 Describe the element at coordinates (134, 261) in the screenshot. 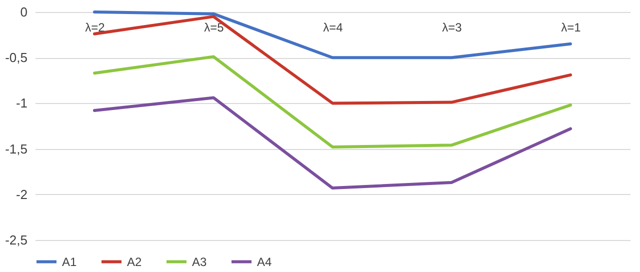

I see `legend-label: A2` at that location.